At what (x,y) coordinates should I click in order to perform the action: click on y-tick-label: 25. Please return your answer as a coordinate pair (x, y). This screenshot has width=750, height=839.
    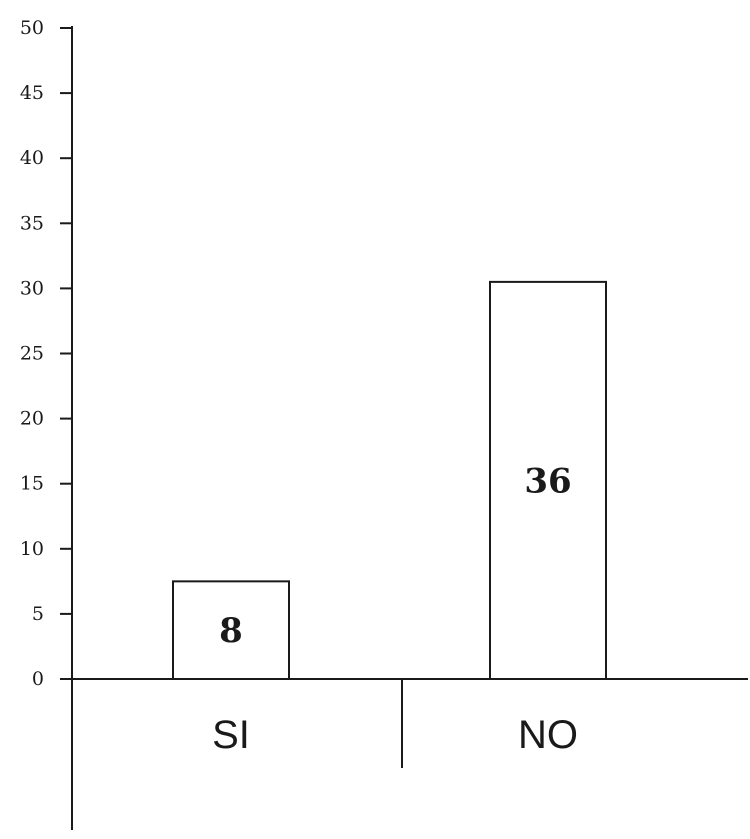
    Looking at the image, I should click on (32, 354).